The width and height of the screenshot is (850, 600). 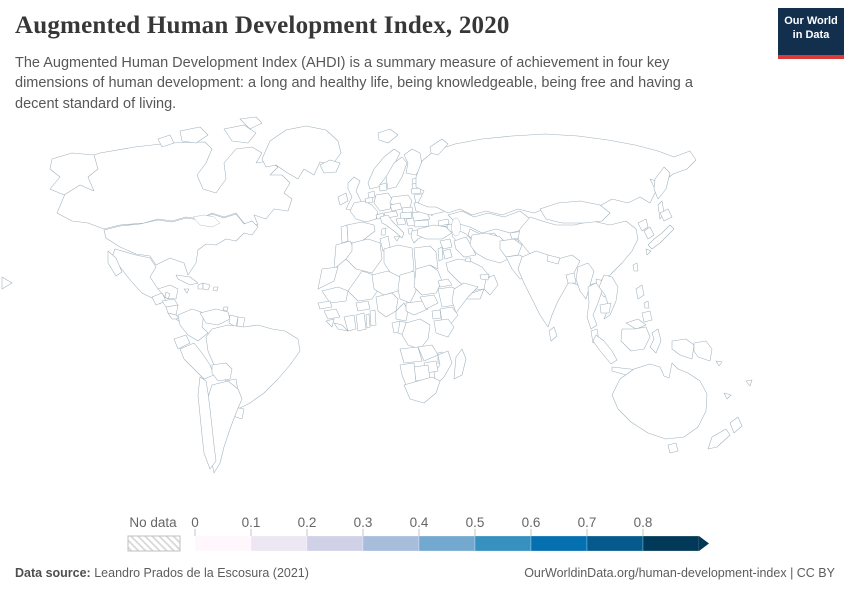 What do you see at coordinates (428, 280) in the screenshot?
I see `country-sudan` at bounding box center [428, 280].